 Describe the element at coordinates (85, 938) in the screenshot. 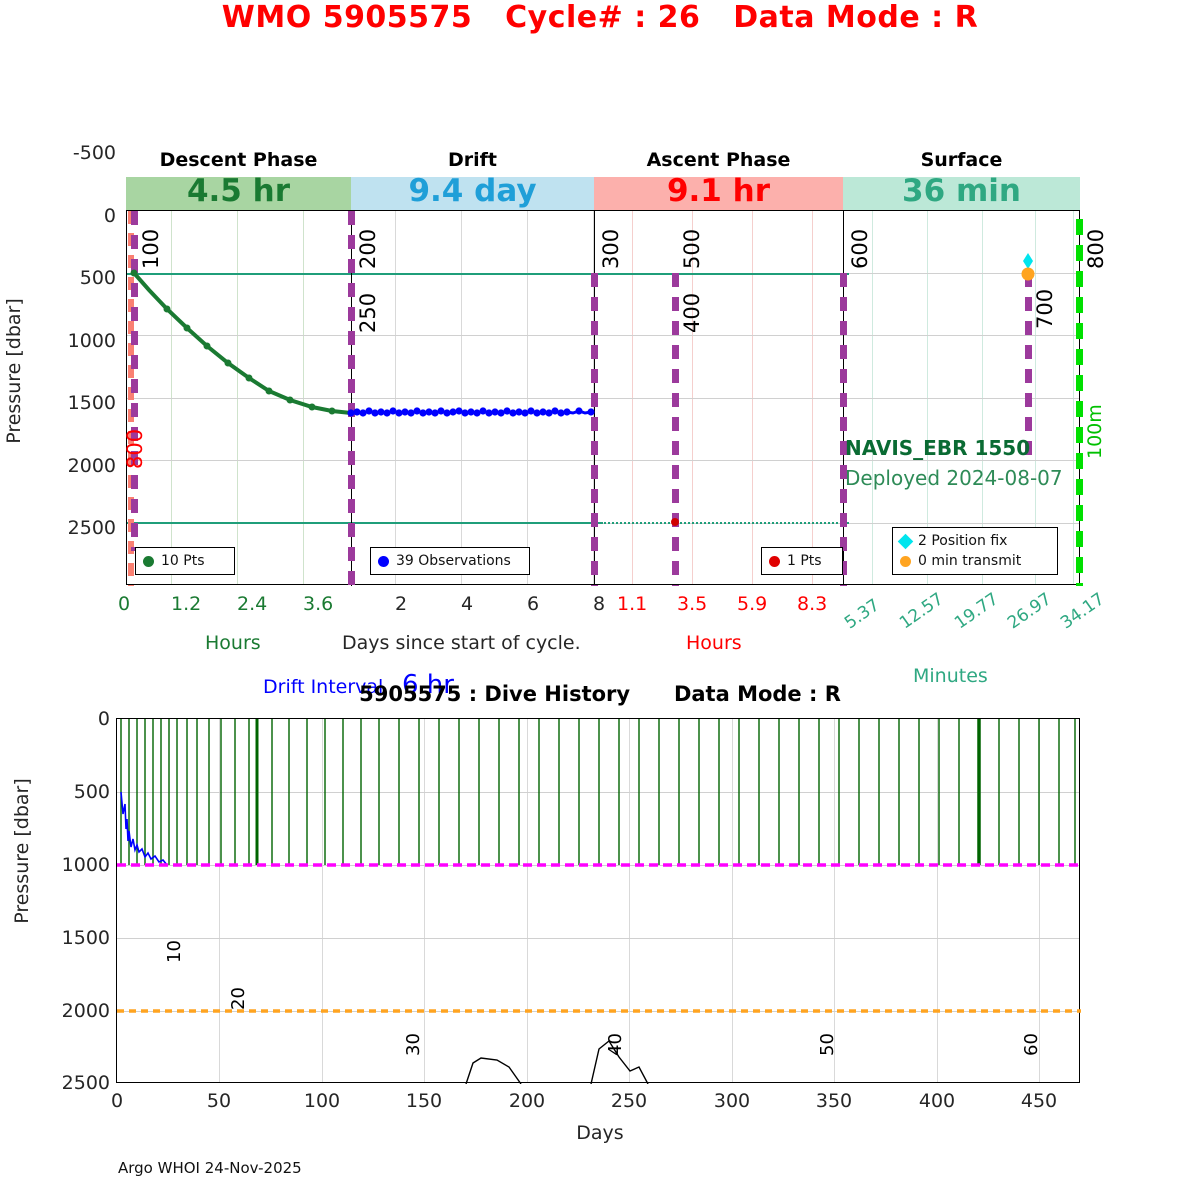

I see `y-tick-bot-3: 1500` at that location.